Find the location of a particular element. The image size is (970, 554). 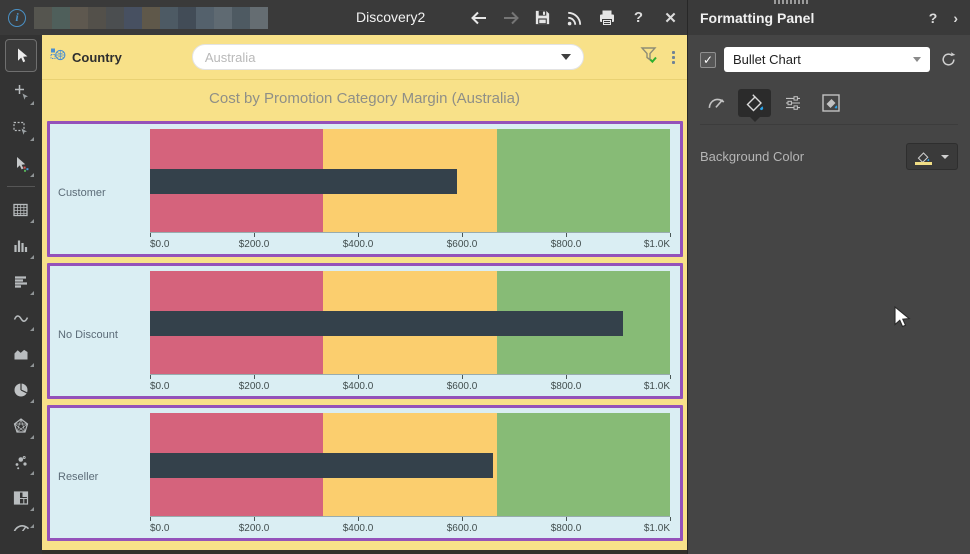

paint-bucket-icon is located at coordinates (924, 157).